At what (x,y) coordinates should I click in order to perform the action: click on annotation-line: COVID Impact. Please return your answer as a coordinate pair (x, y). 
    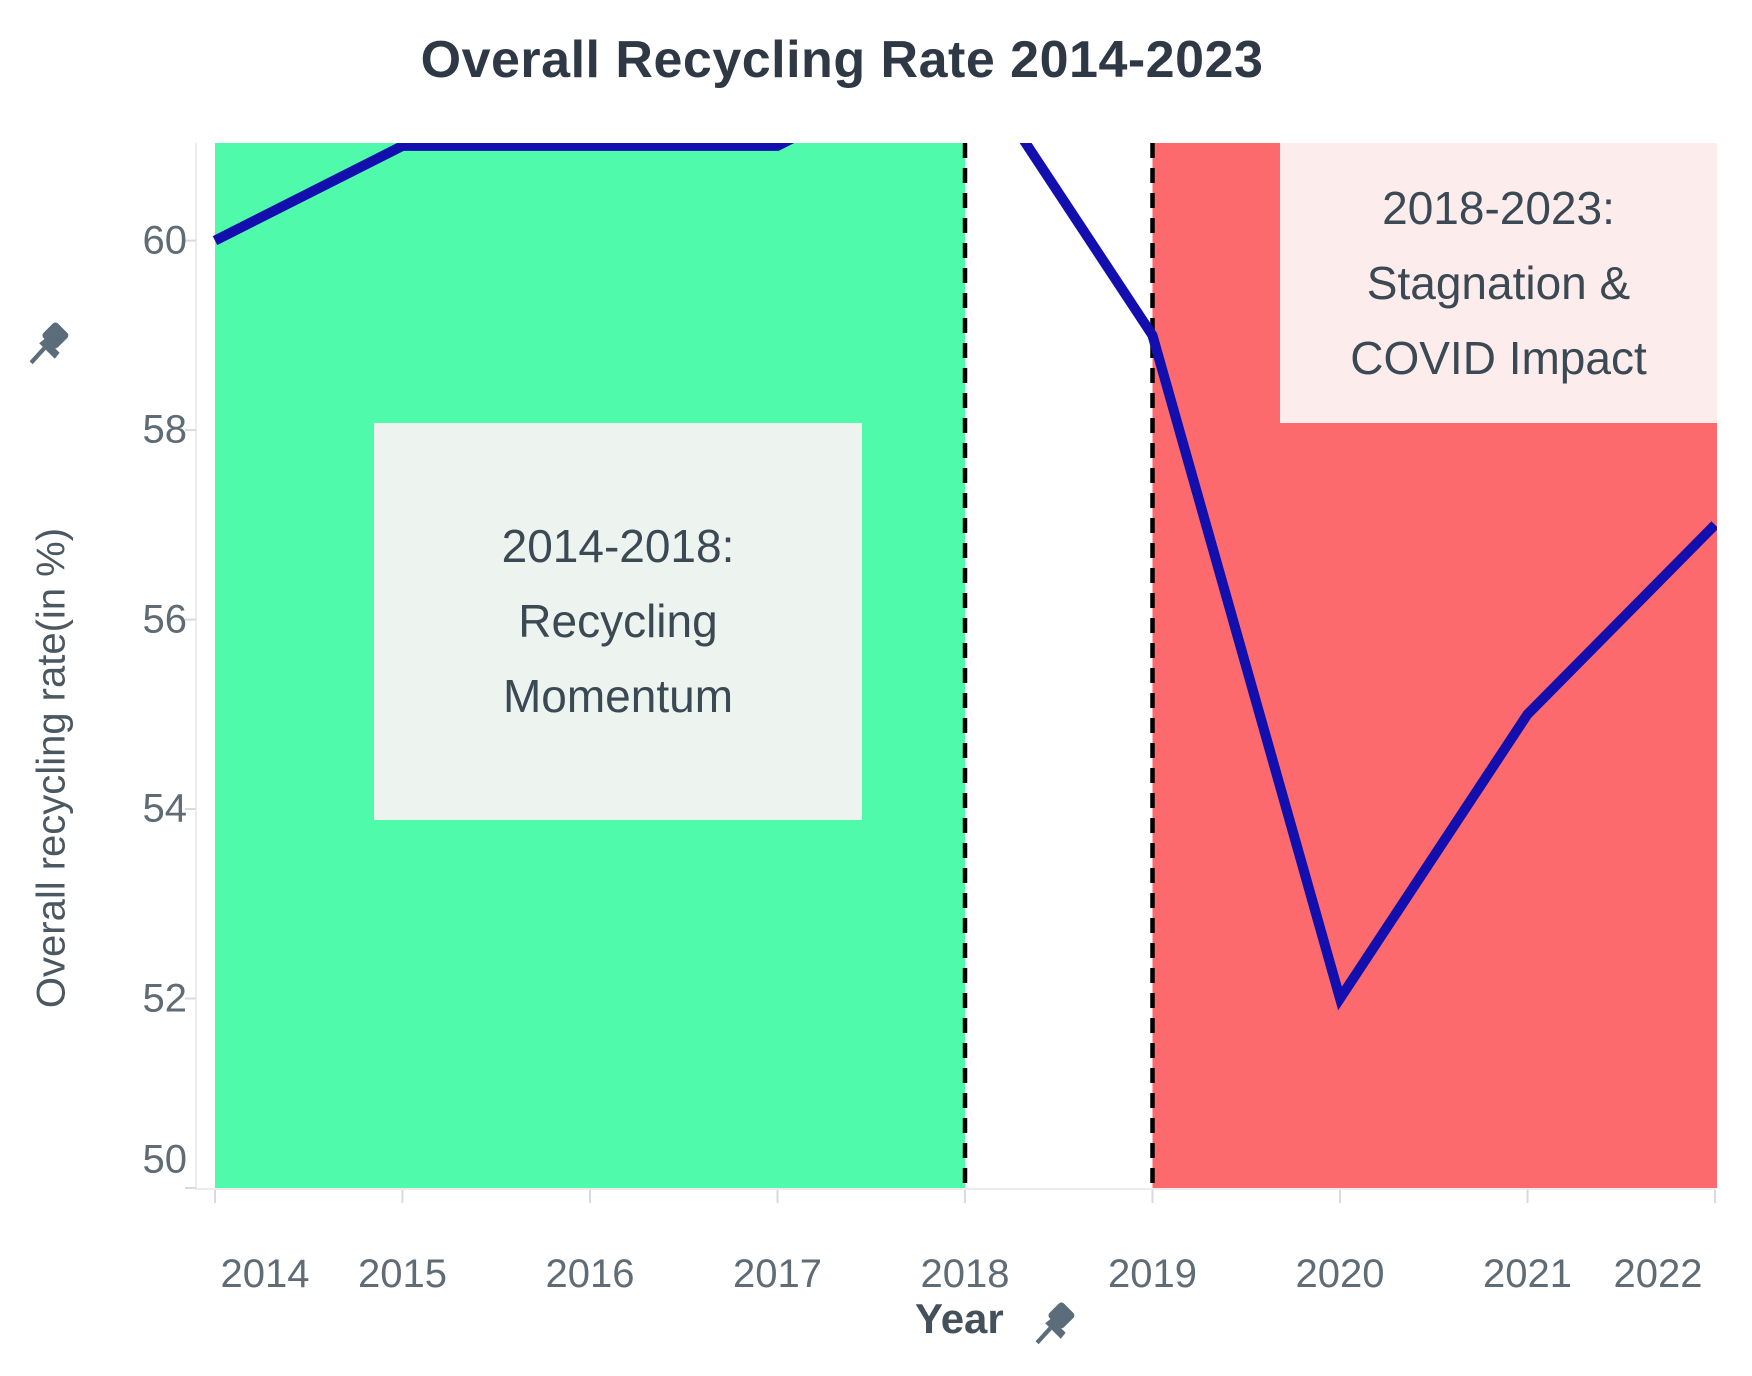
    Looking at the image, I should click on (1498, 357).